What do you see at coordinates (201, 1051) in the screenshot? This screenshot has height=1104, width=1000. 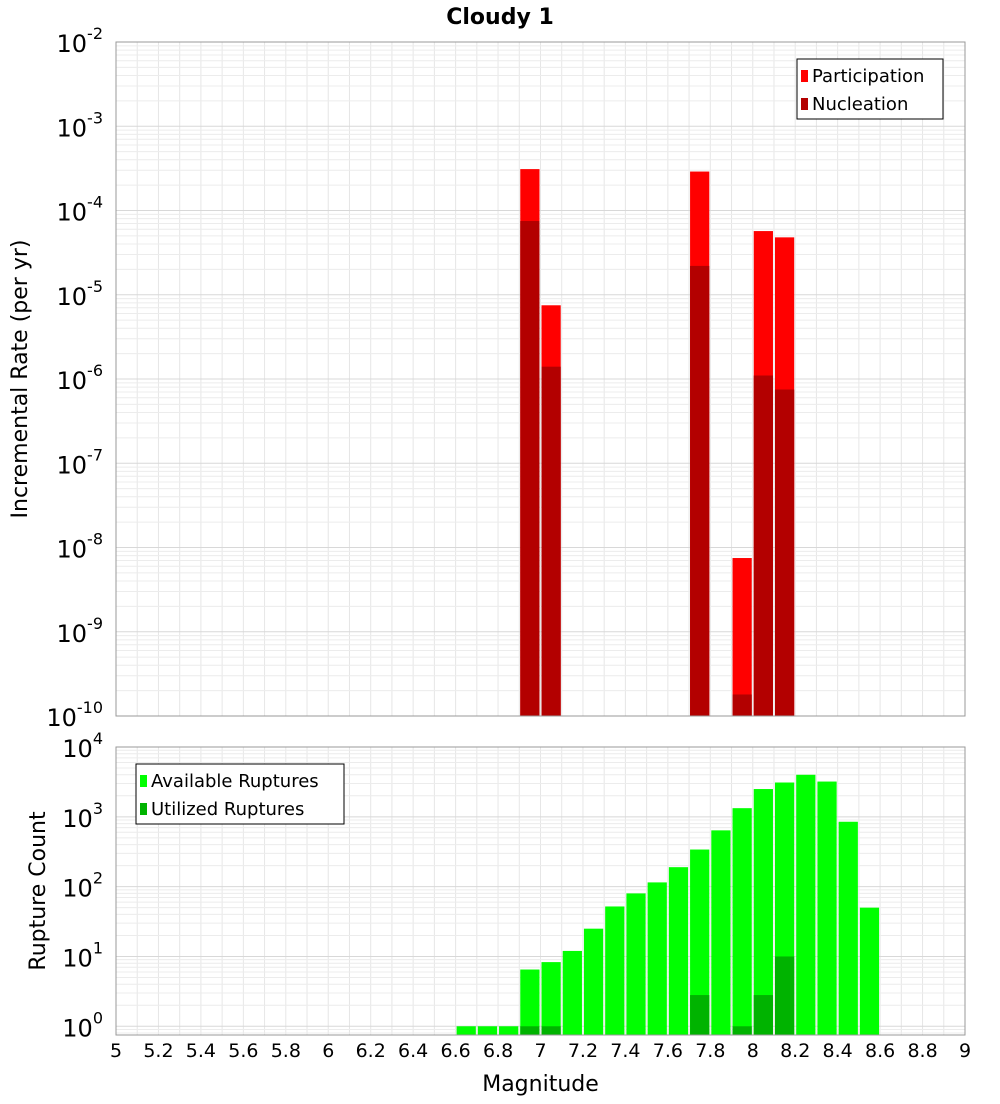 I see `x-tick-label: 5.4` at bounding box center [201, 1051].